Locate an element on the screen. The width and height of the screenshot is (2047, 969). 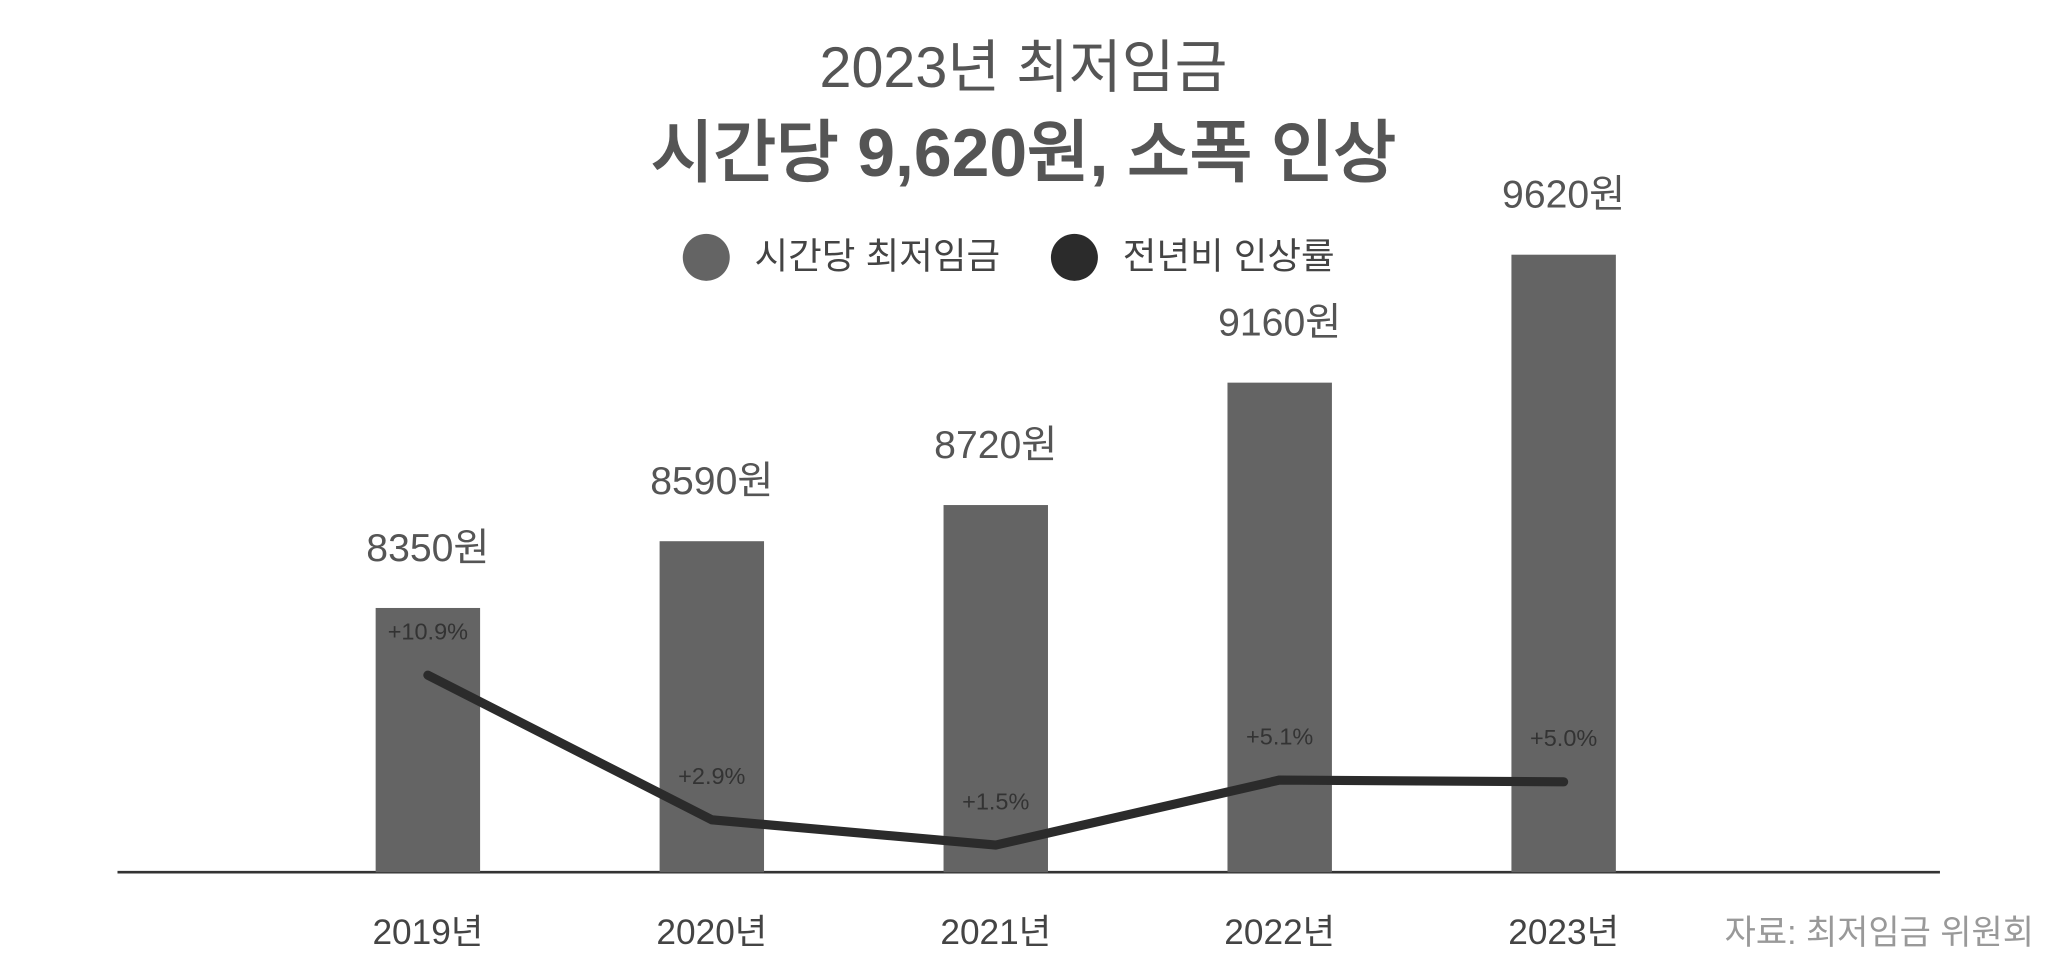
bar-value-label: 9620원 is located at coordinates (1563, 195).